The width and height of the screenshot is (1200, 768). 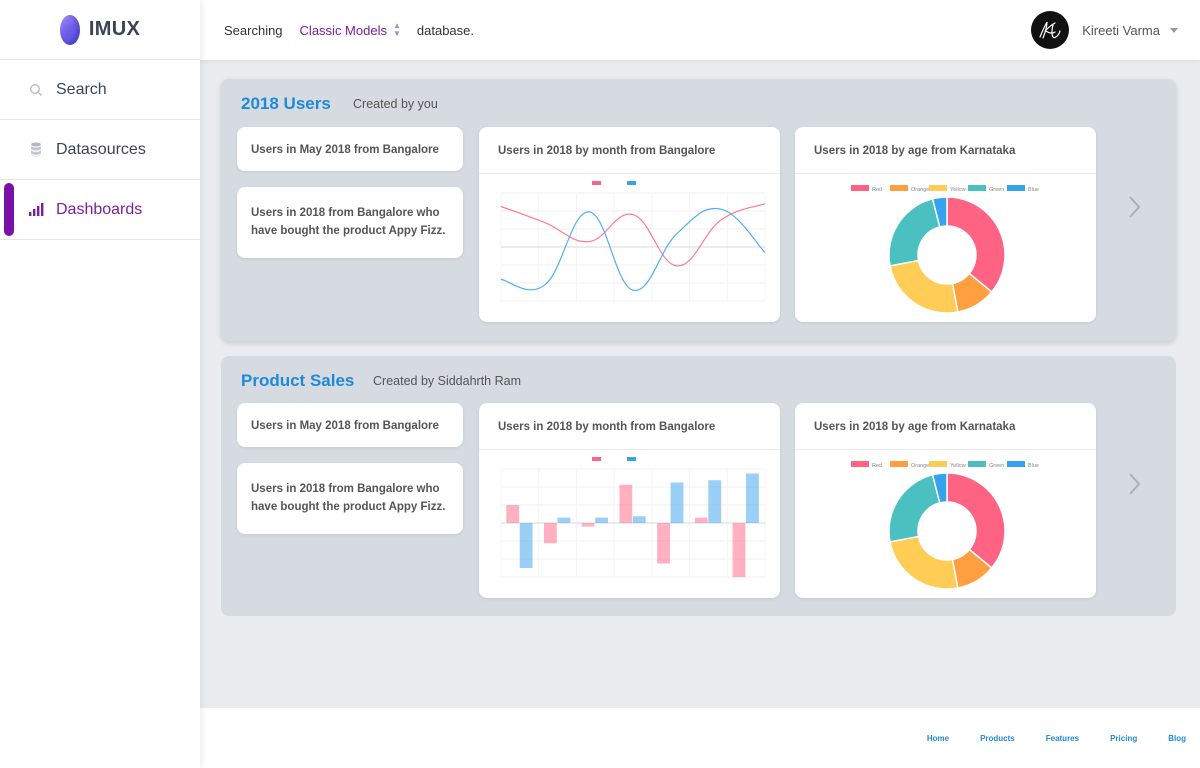 I want to click on footer-link-blog: Blog, so click(x=1177, y=738).